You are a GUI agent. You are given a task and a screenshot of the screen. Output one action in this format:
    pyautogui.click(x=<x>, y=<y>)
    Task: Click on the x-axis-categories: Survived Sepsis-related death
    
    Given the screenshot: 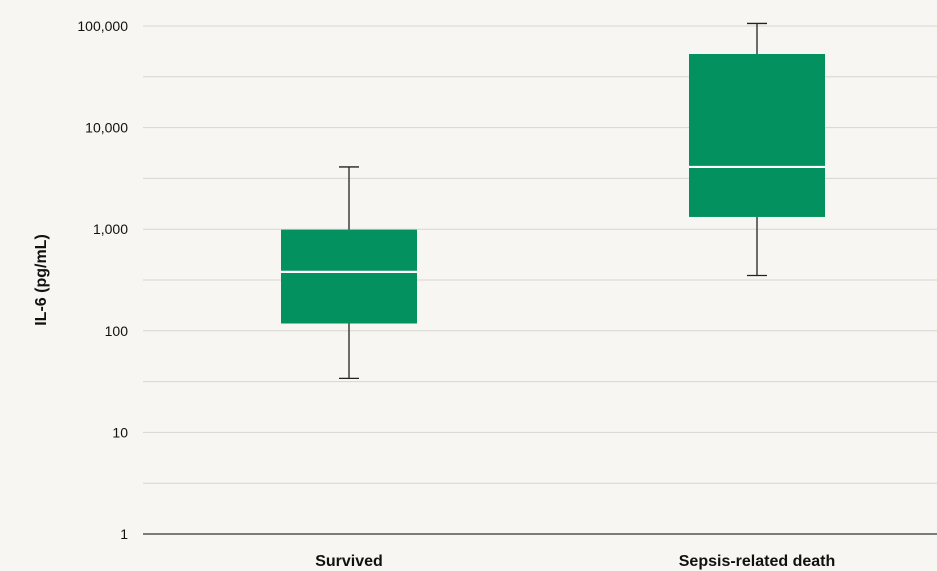 What is the action you would take?
    pyautogui.click(x=575, y=561)
    